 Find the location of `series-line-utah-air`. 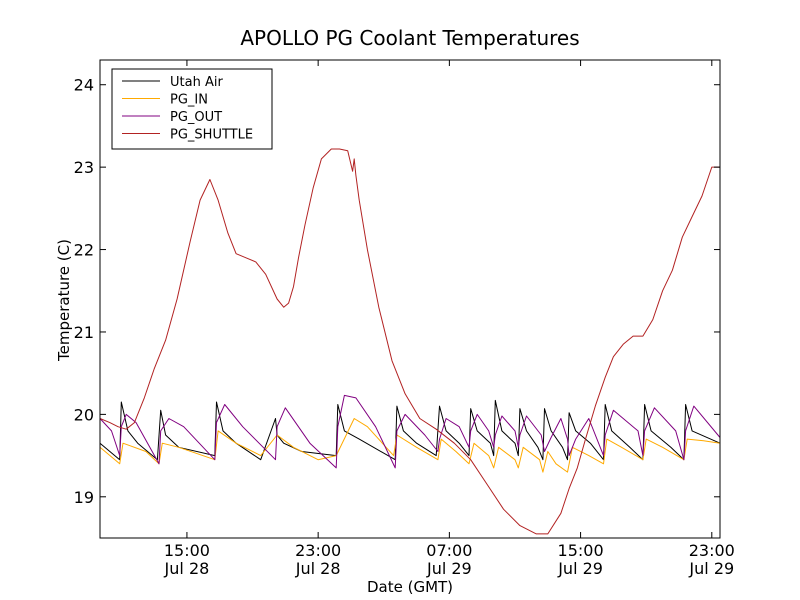

series-line-utah-air is located at coordinates (410, 430).